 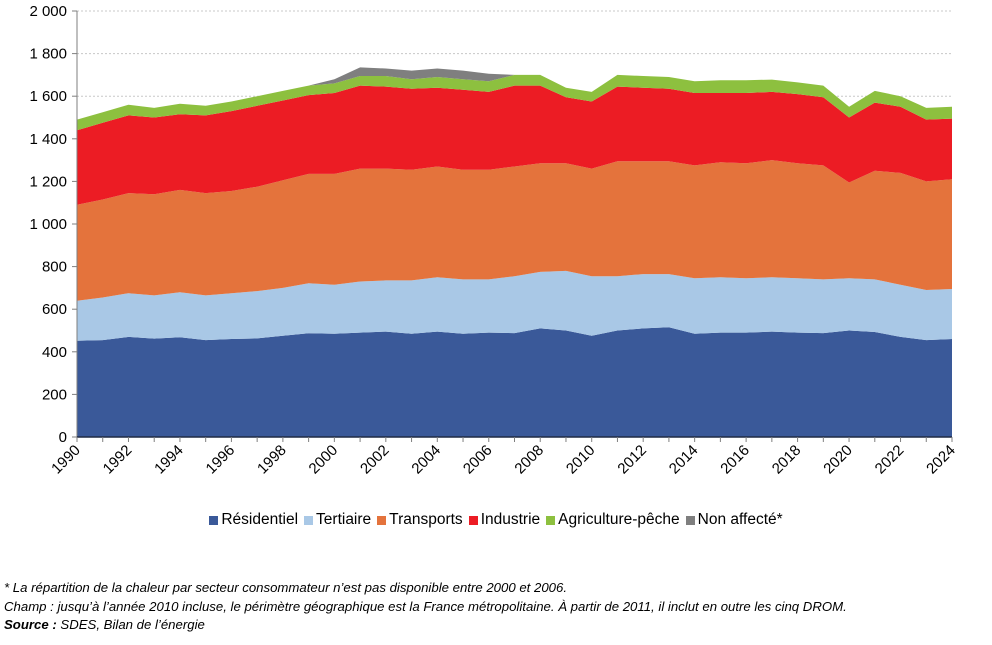 I want to click on legend-item: Transports, so click(x=420, y=520).